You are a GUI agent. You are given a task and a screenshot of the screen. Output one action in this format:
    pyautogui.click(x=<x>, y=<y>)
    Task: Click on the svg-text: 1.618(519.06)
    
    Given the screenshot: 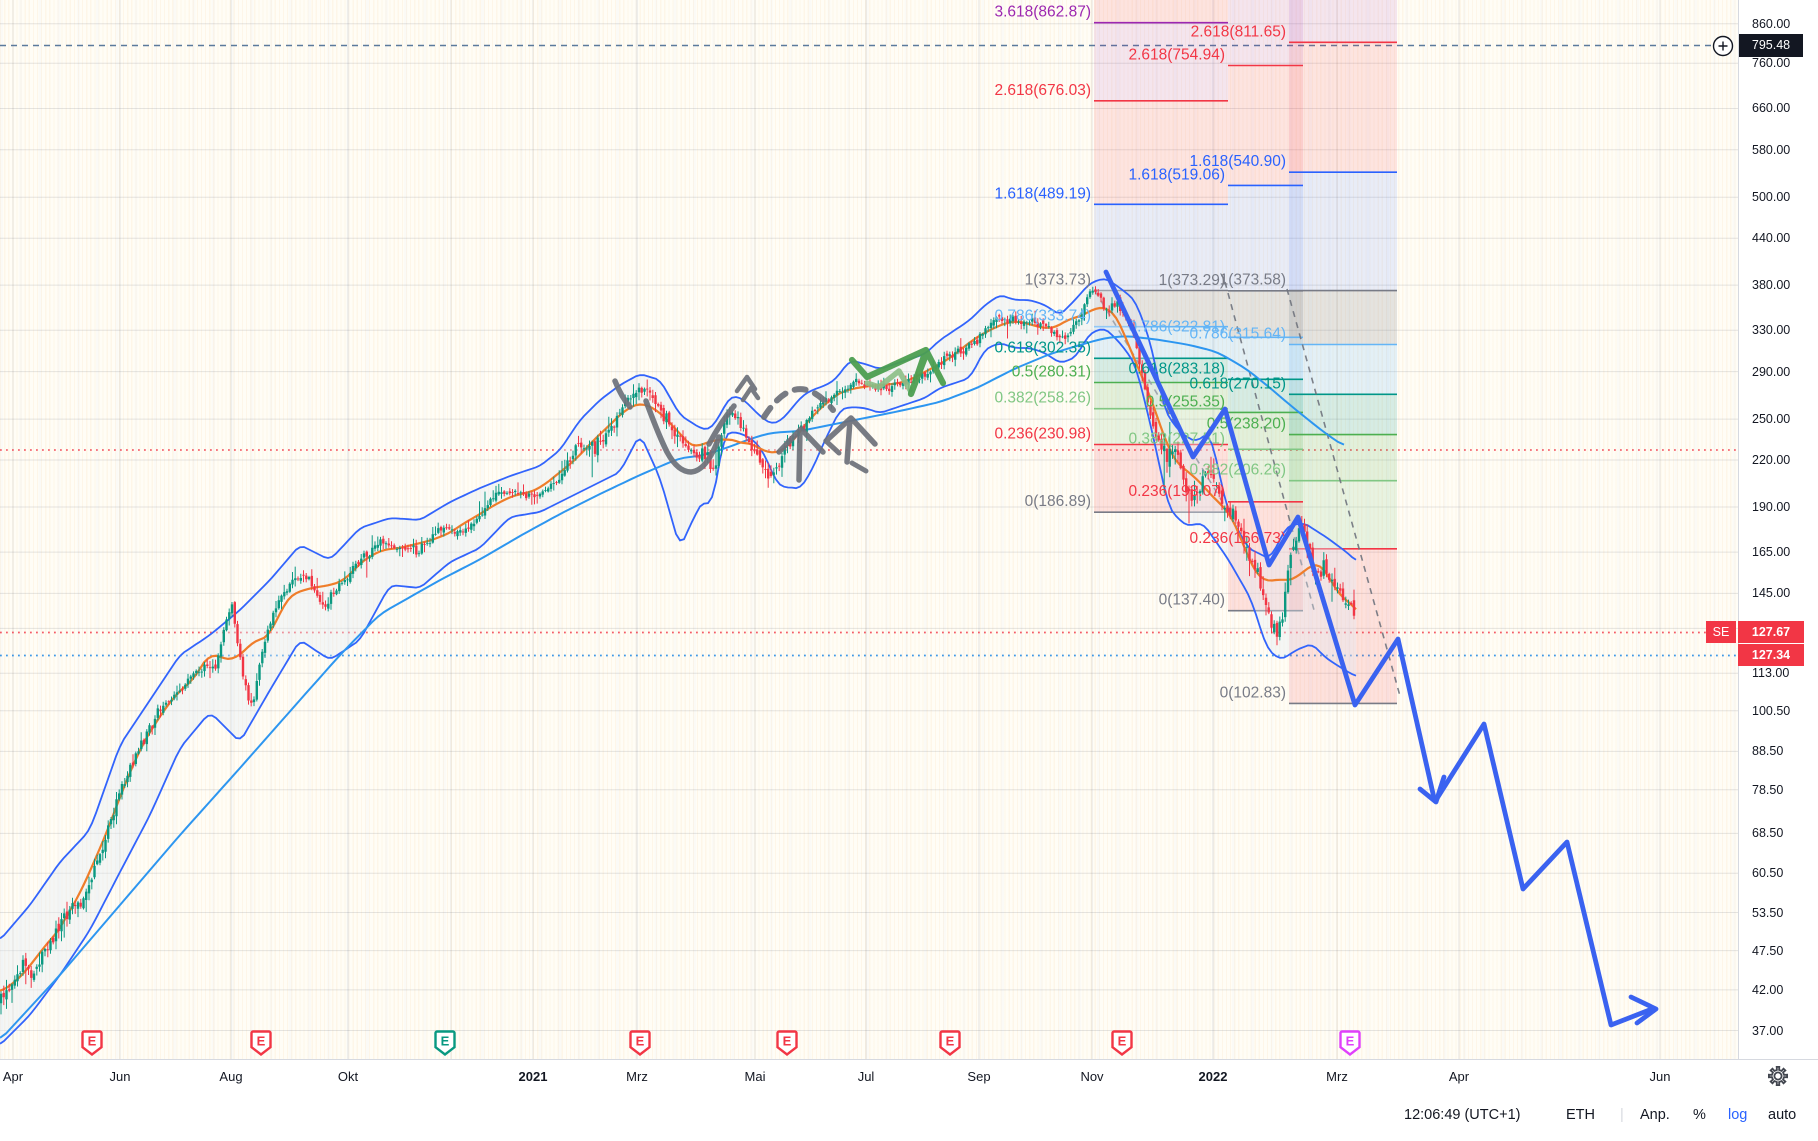 What is the action you would take?
    pyautogui.click(x=1176, y=174)
    